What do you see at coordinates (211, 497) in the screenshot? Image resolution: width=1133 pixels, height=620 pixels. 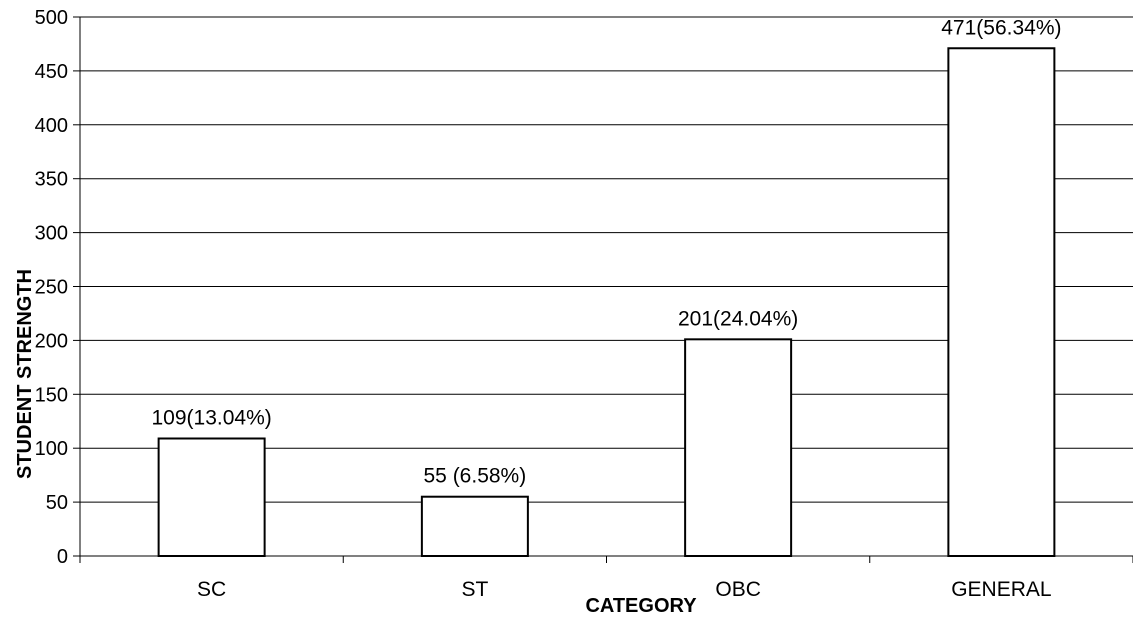 I see `bar-sc` at bounding box center [211, 497].